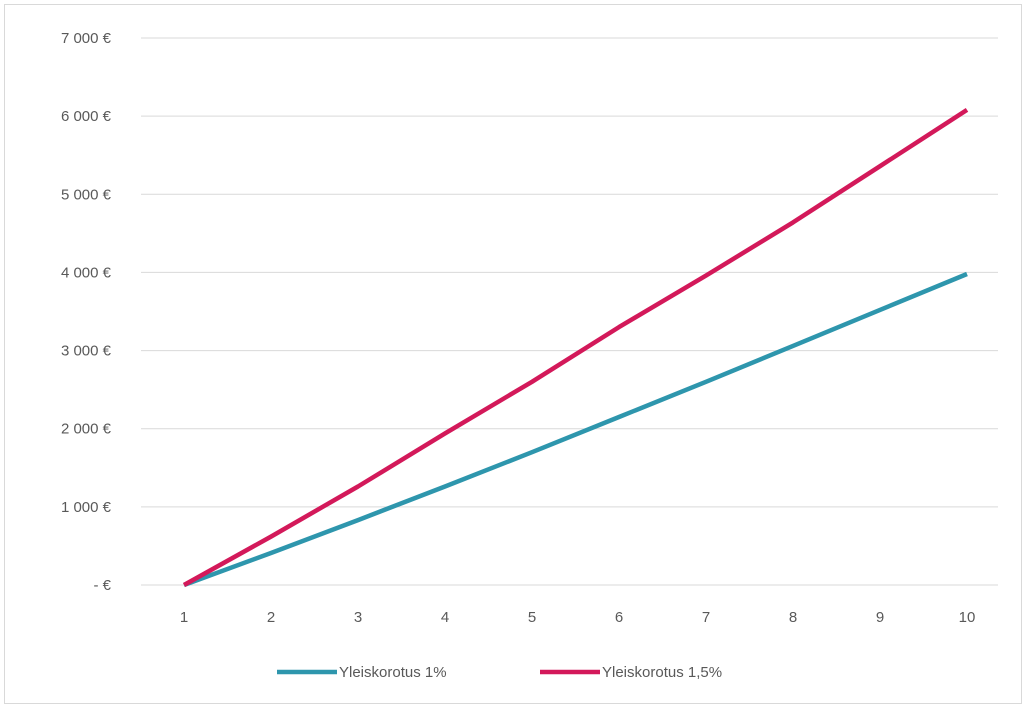 The width and height of the screenshot is (1028, 710). Describe the element at coordinates (445, 617) in the screenshot. I see `x-tick-label: 4` at that location.